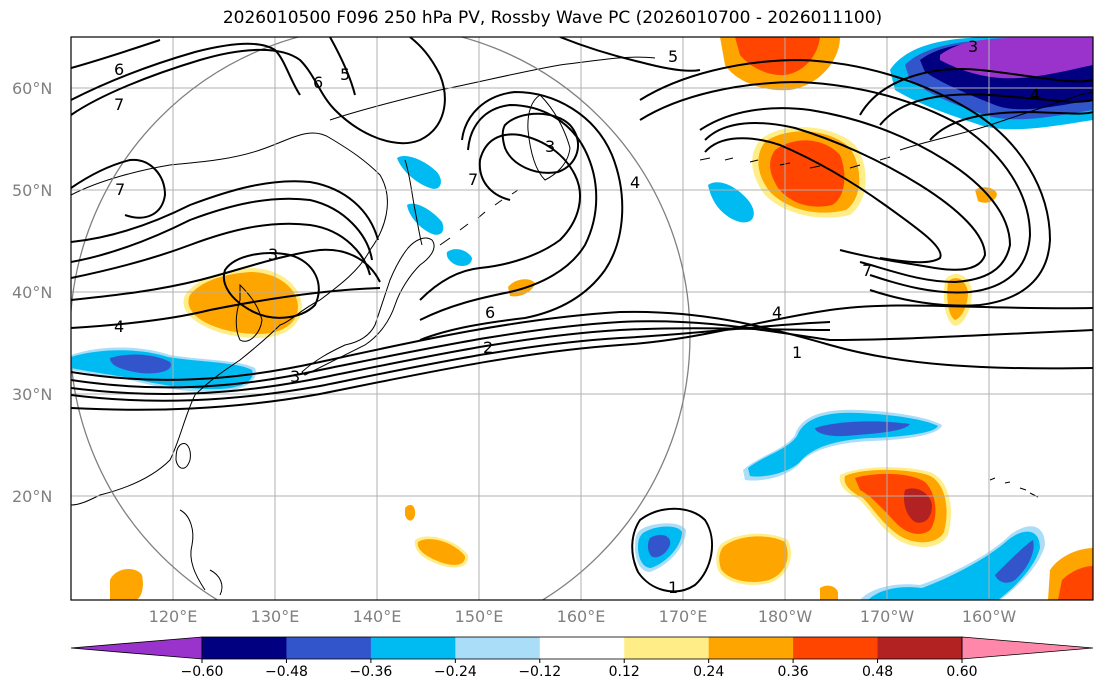  Describe the element at coordinates (410, 512) in the screenshot. I see `pos-anomaly-small-mid` at that location.